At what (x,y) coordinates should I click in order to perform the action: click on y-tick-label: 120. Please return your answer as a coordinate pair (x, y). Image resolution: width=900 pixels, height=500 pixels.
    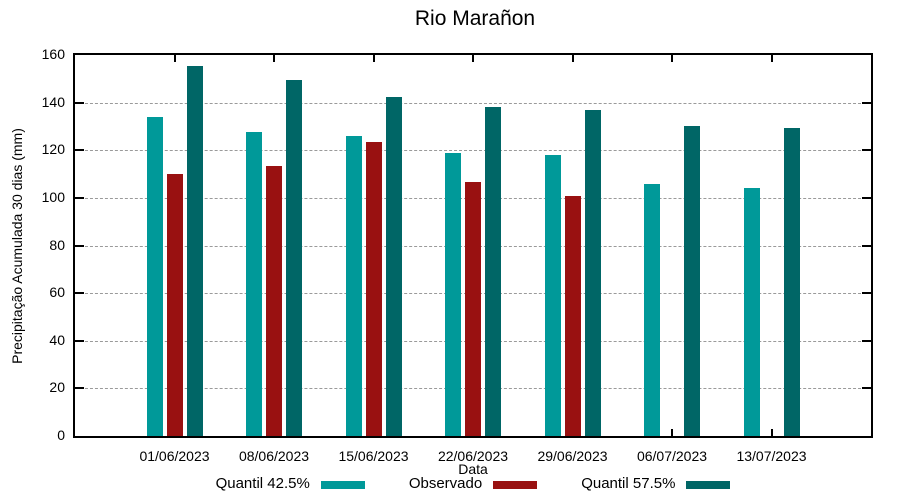
    Looking at the image, I should click on (53, 149).